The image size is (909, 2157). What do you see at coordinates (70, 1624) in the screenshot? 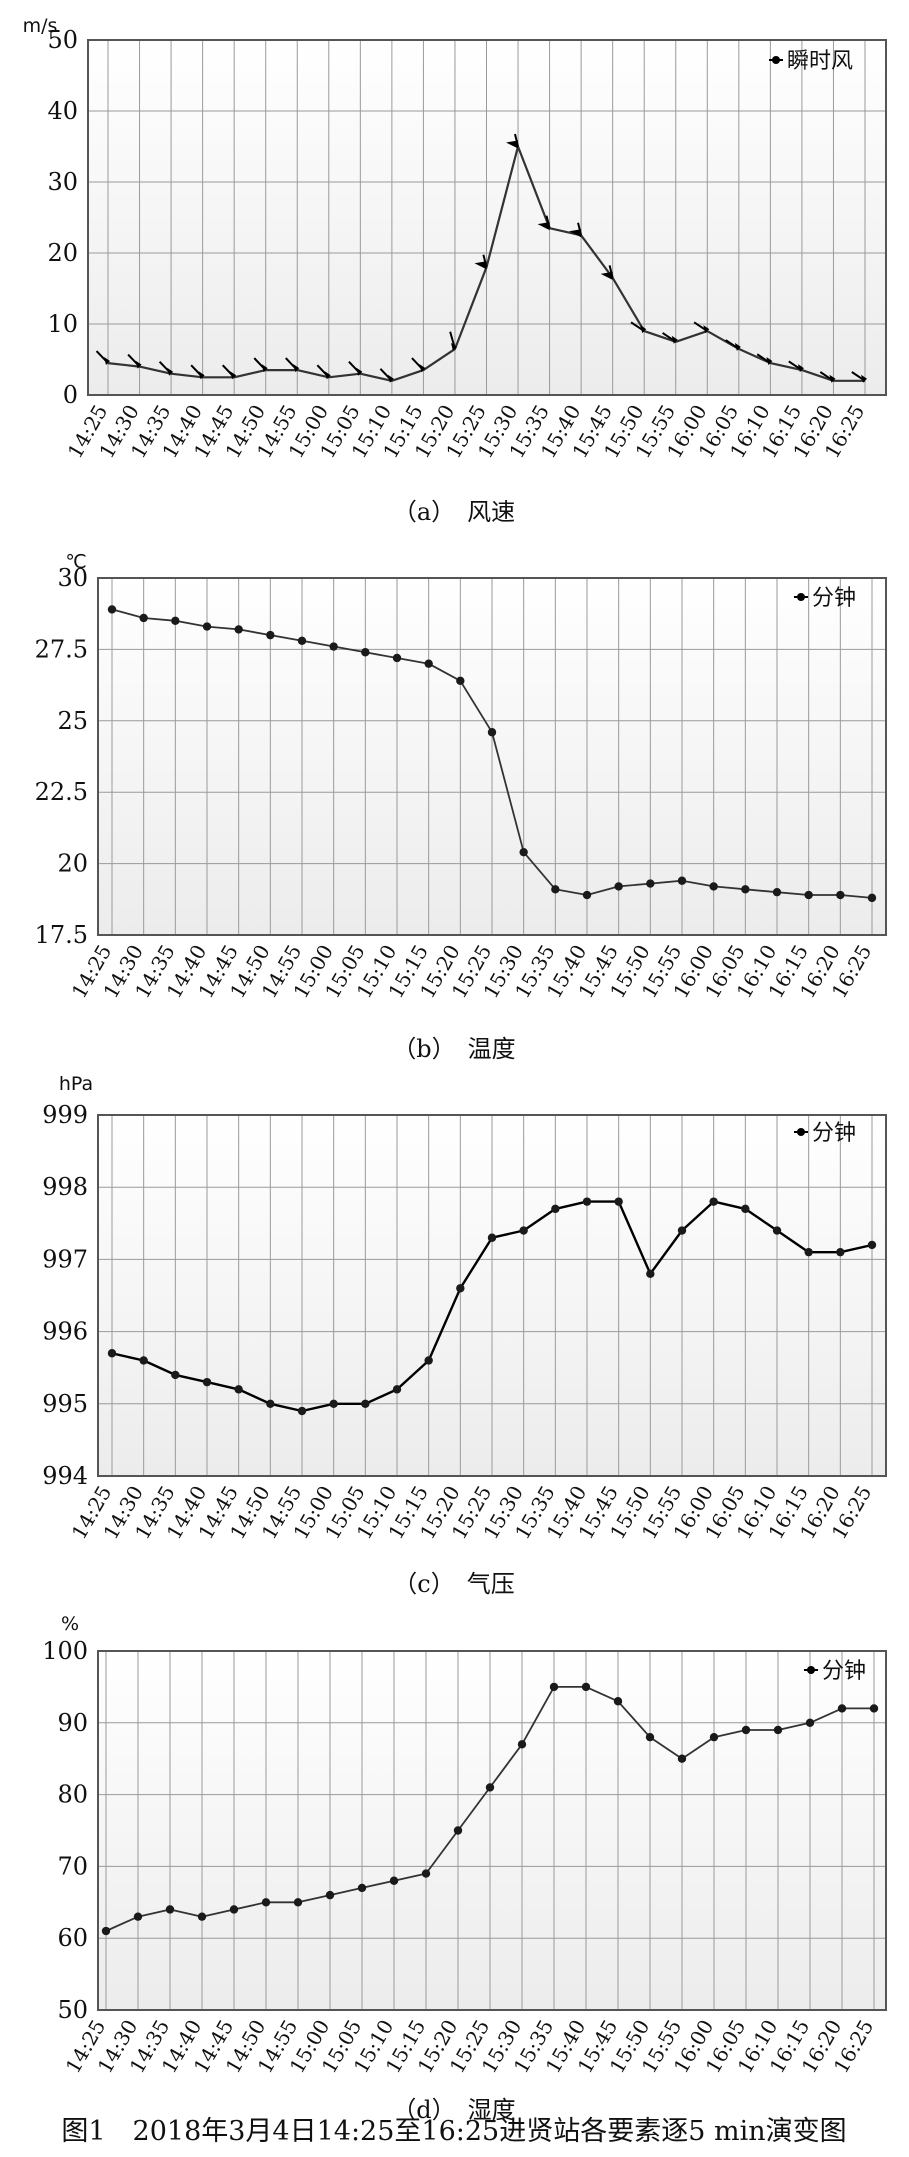
I see `y-unit-label: %` at bounding box center [70, 1624].